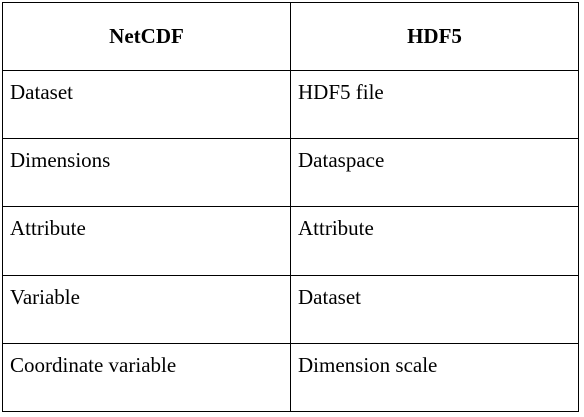 Image resolution: width=584 pixels, height=417 pixels. What do you see at coordinates (434, 309) in the screenshot?
I see `cell-hdf5: Dataset` at bounding box center [434, 309].